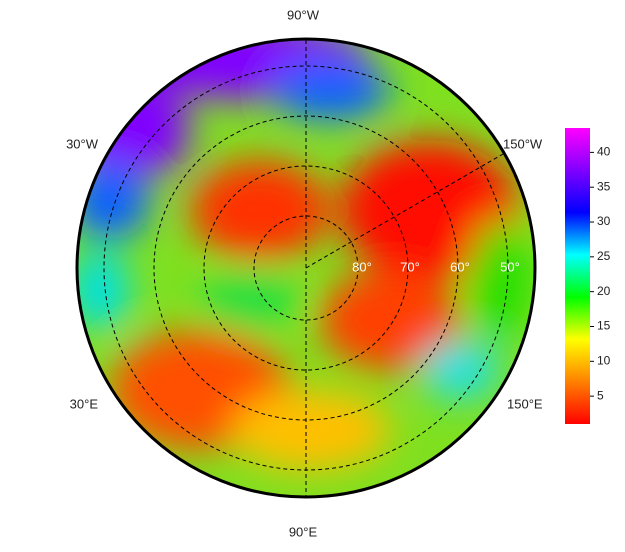 The width and height of the screenshot is (625, 552). Describe the element at coordinates (577, 276) in the screenshot. I see `colorbar` at that location.